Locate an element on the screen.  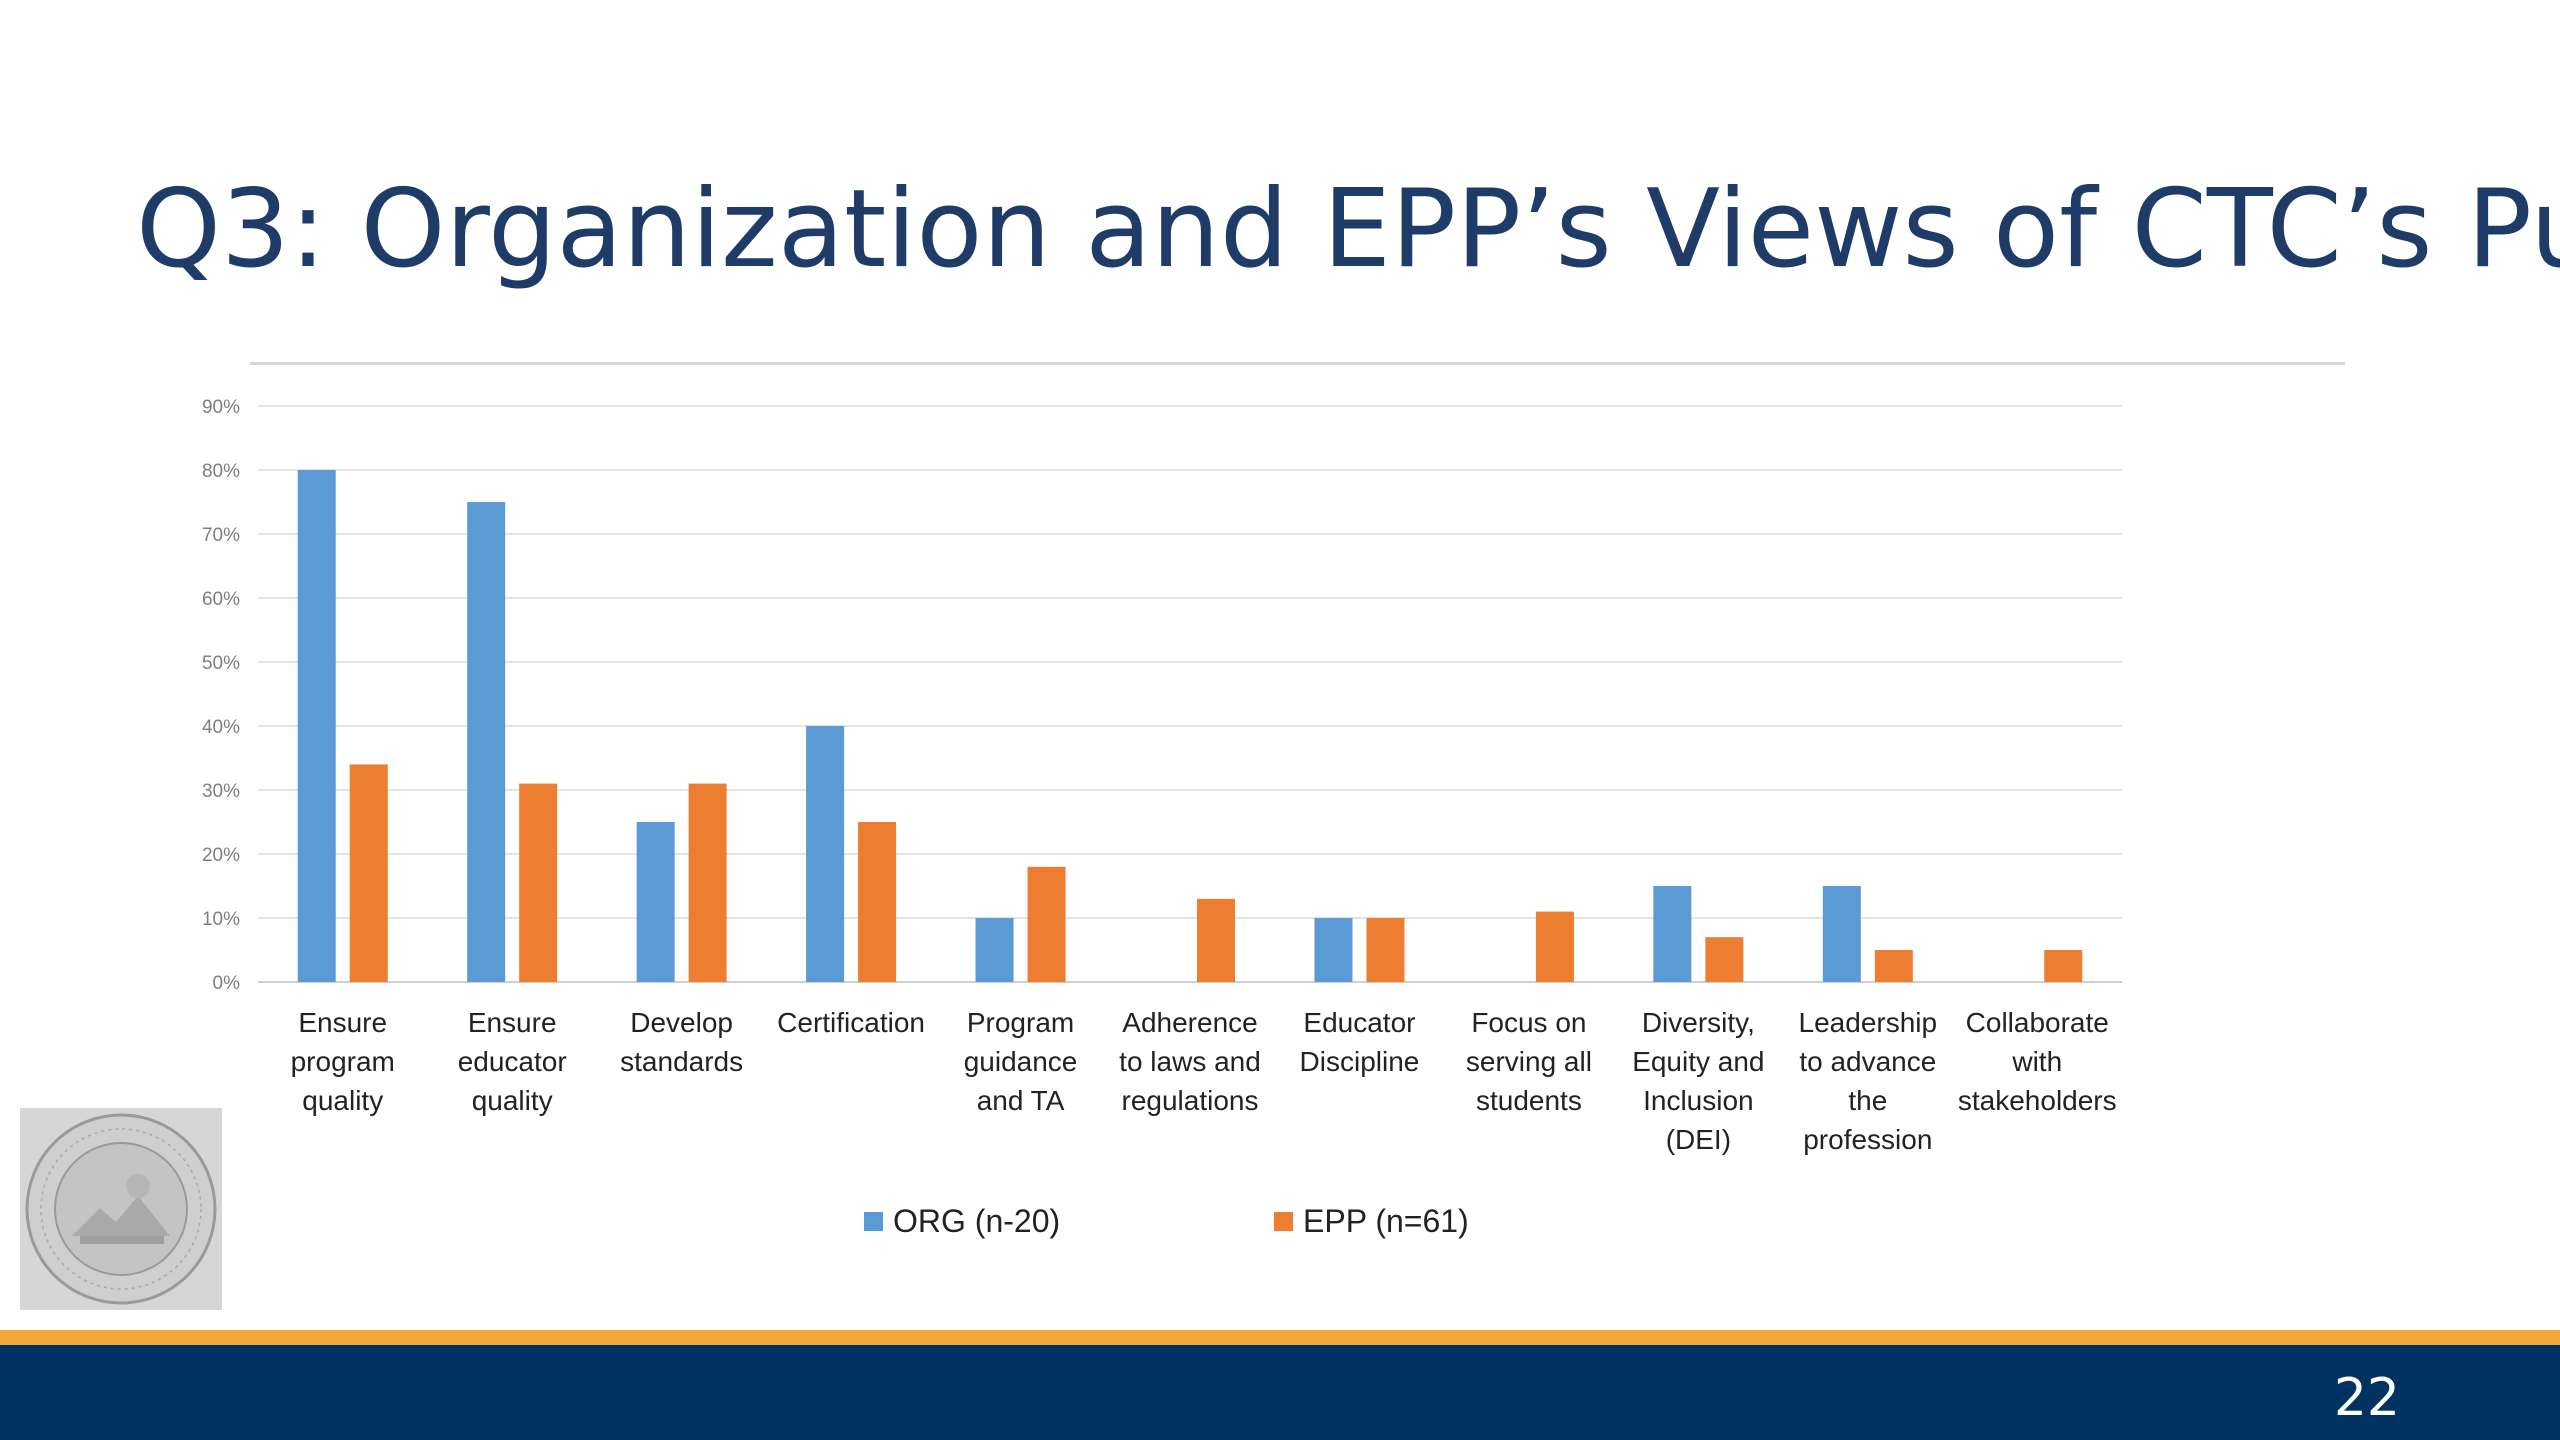
footer-gold-band is located at coordinates (1280, 1337).